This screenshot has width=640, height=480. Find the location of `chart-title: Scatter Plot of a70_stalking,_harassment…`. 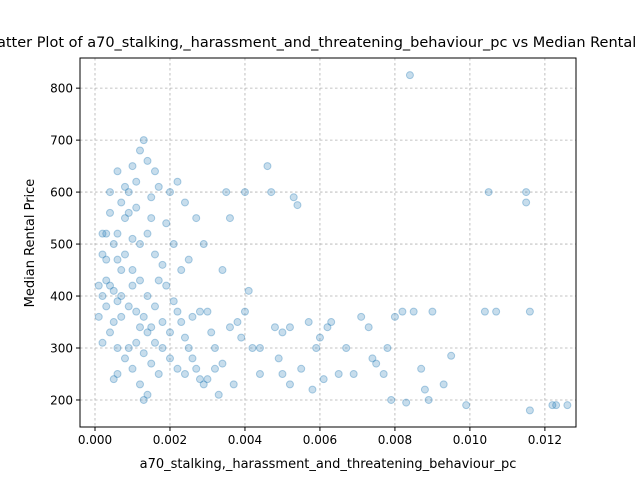

chart-title: Scatter Plot of a70_stalking,_harassment… is located at coordinates (320, 43).